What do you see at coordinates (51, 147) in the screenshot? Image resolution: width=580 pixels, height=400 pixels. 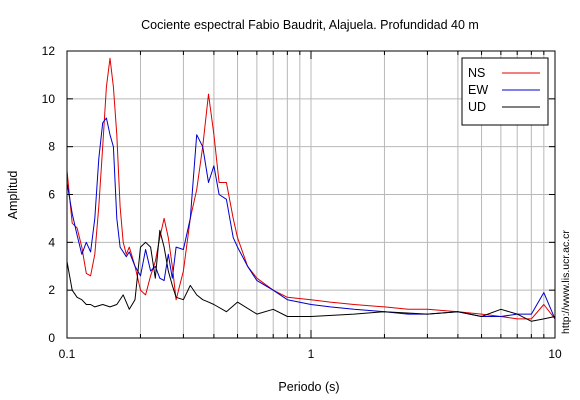 I see `y-tick-label: 8` at bounding box center [51, 147].